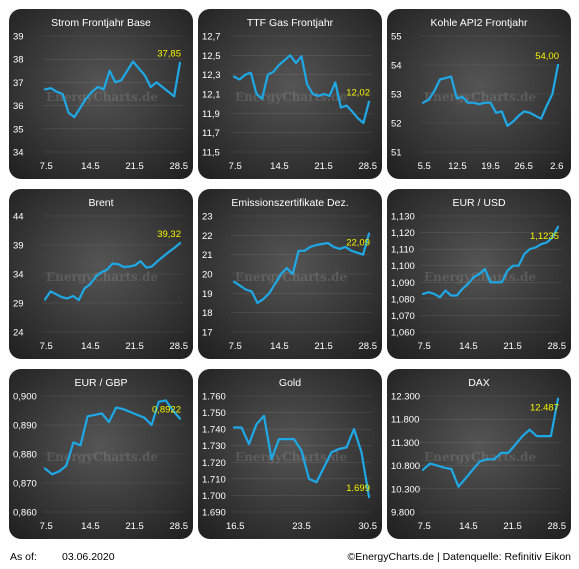  What do you see at coordinates (405, 397) in the screenshot?
I see `y-tick-label: 12.300` at bounding box center [405, 397].